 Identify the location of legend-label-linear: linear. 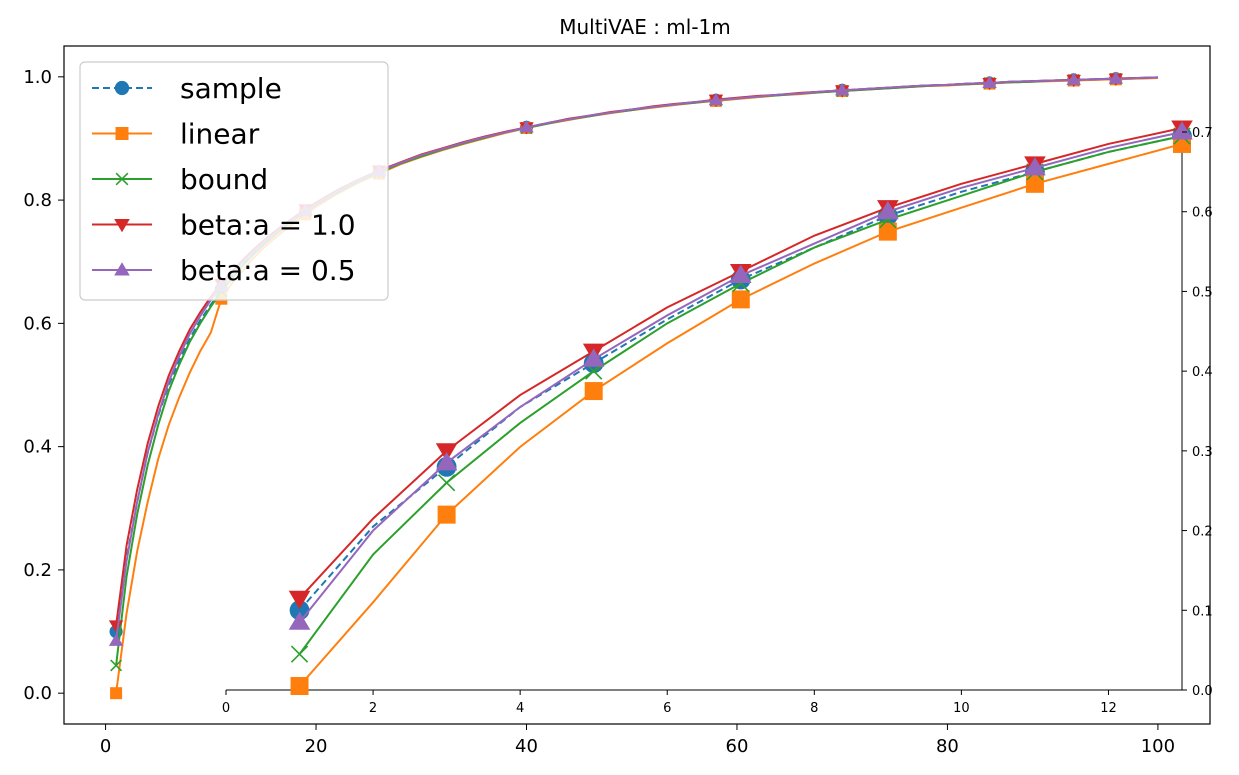
(220, 134).